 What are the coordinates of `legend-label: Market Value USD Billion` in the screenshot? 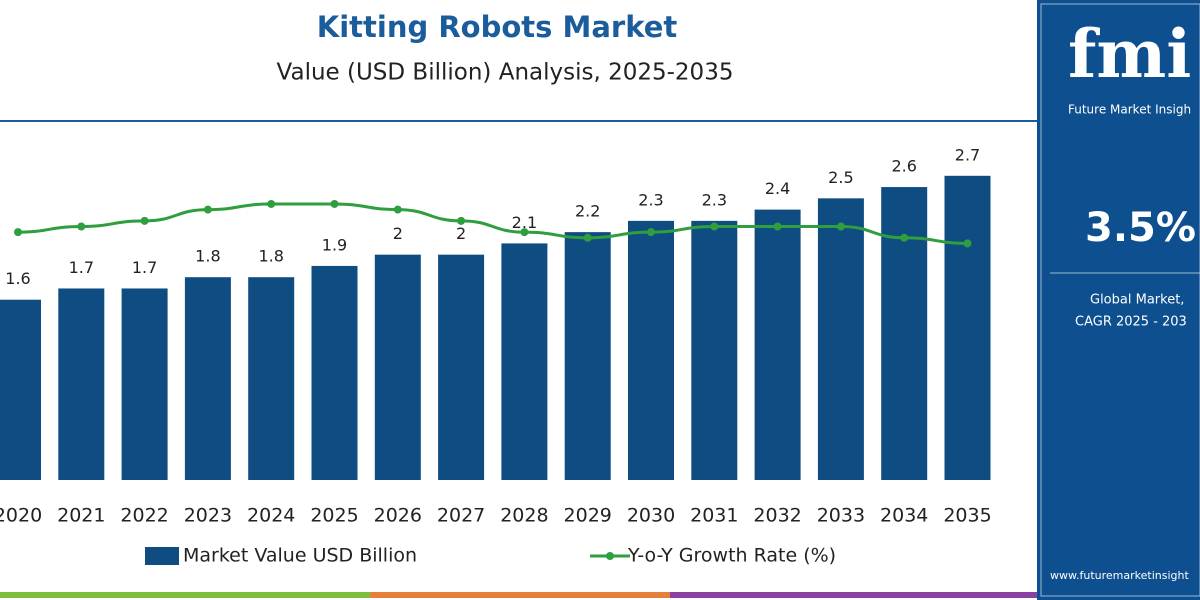 It's located at (300, 556).